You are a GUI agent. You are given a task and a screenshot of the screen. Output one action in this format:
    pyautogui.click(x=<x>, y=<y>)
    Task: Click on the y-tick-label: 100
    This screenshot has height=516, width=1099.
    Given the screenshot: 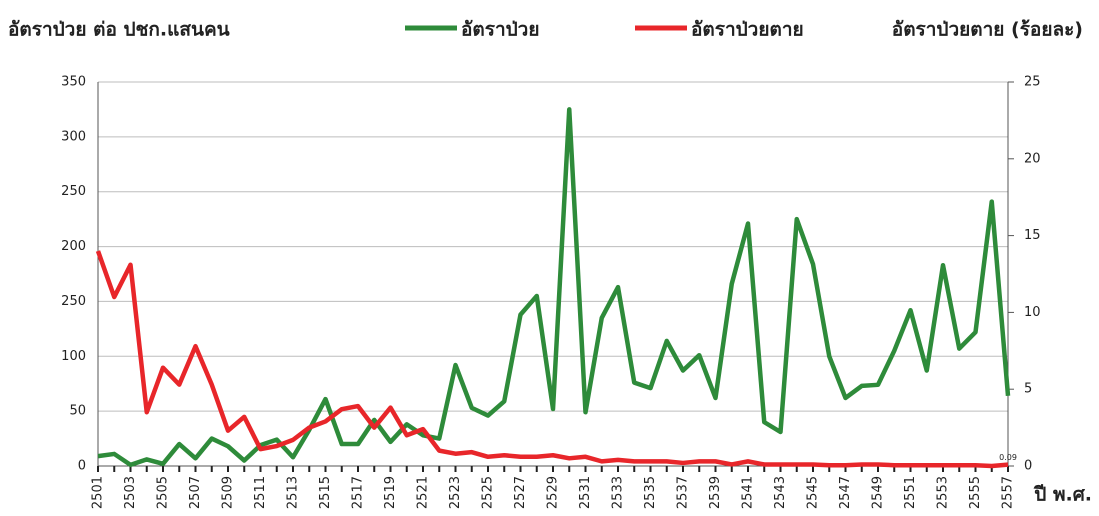 What is the action you would take?
    pyautogui.click(x=73, y=356)
    